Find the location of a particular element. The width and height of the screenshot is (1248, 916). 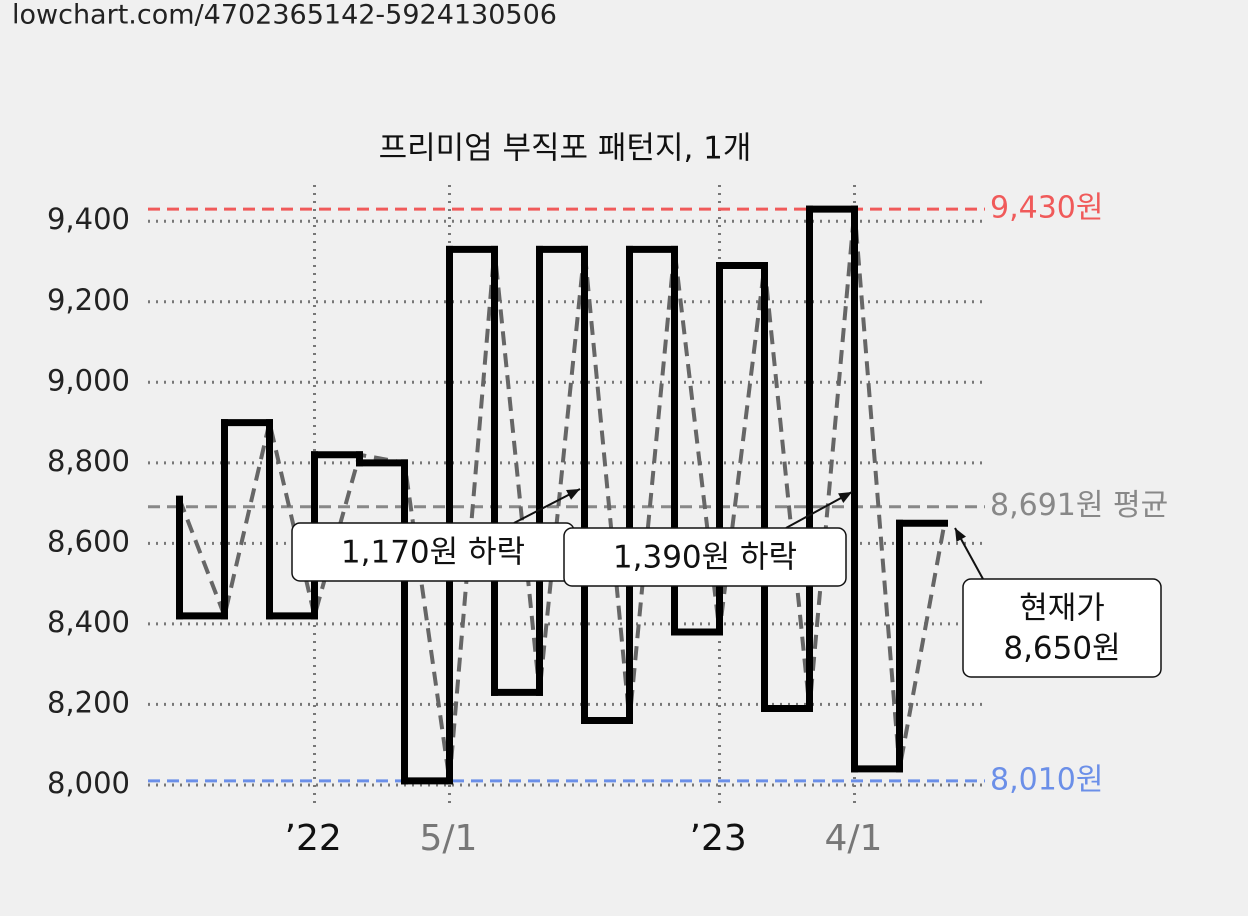

y-tick-label: 8,600 is located at coordinates (88, 541).